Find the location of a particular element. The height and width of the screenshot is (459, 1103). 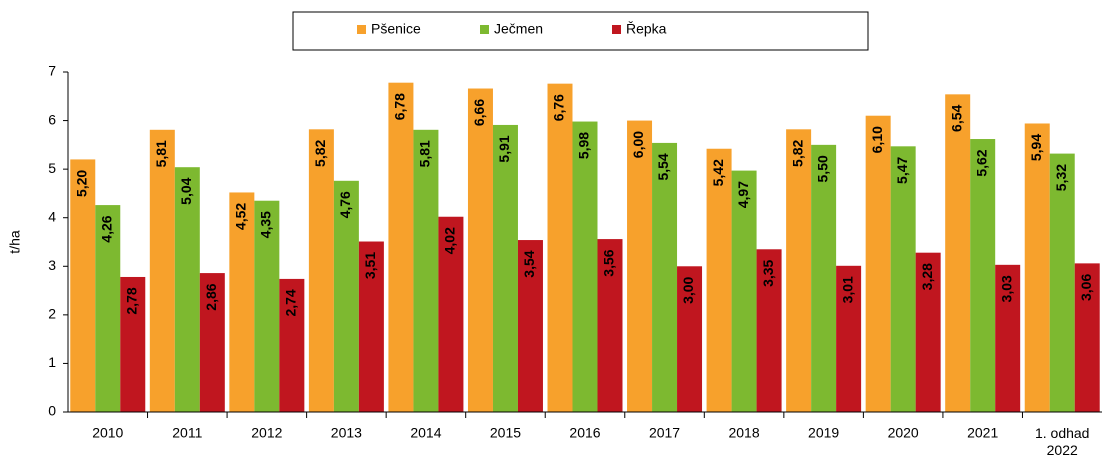

x-tick-label: 2012 is located at coordinates (266, 433).